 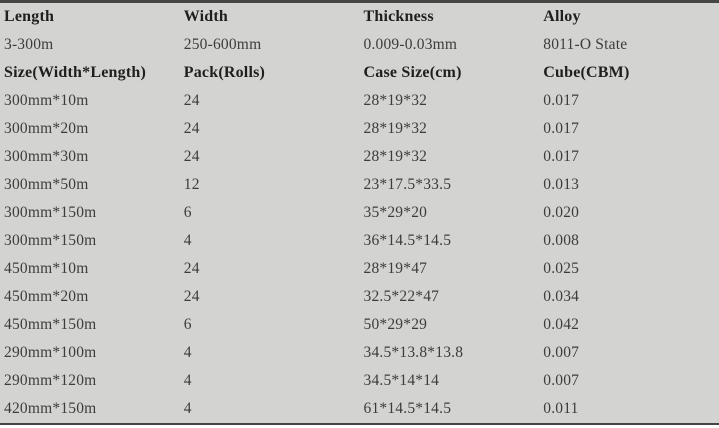 I want to click on cell-size: 290mm*100m, so click(x=50, y=352).